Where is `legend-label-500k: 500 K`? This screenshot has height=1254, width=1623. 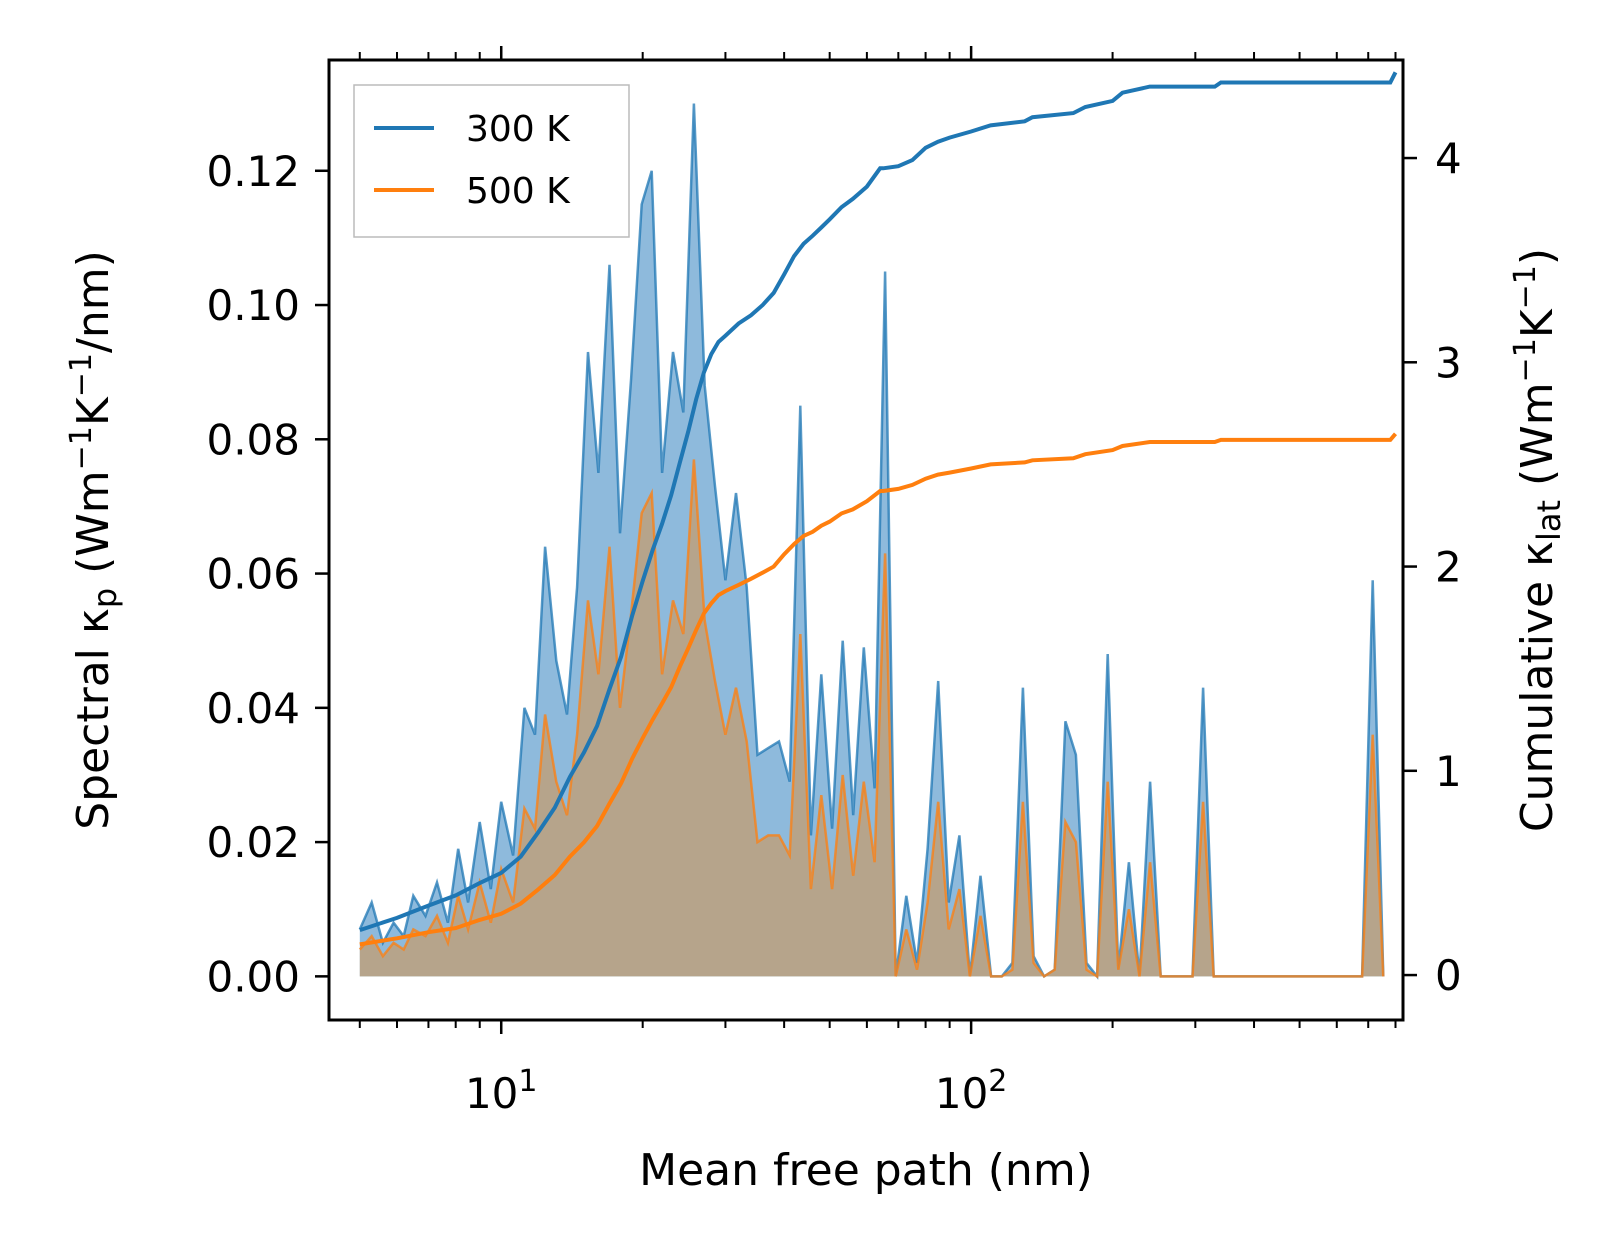
legend-label-500k: 500 K is located at coordinates (518, 191).